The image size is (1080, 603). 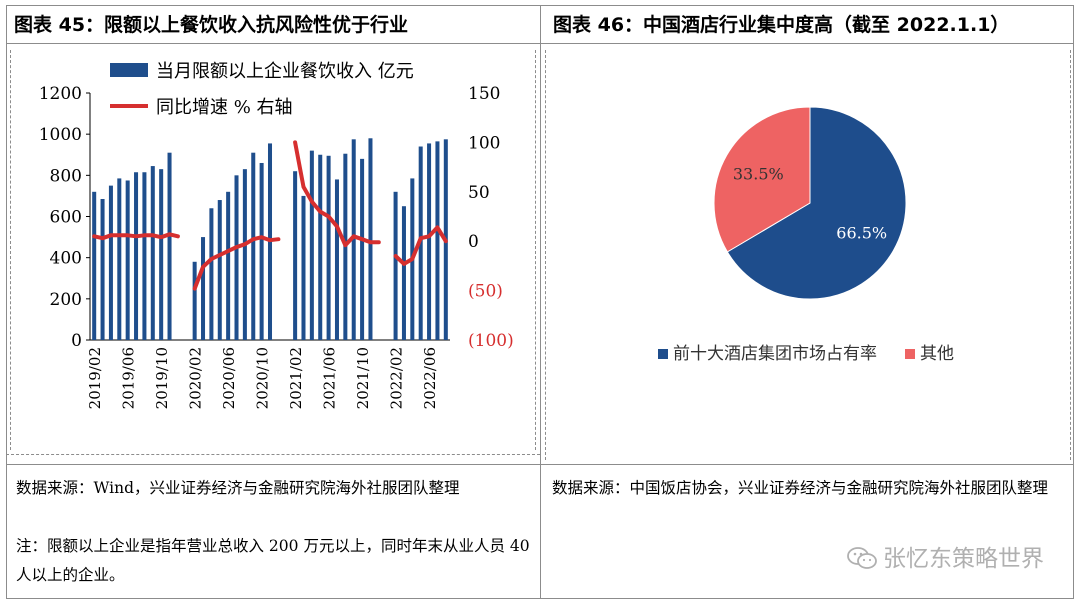 I want to click on right-y-tick-label: 0, so click(x=473, y=242).